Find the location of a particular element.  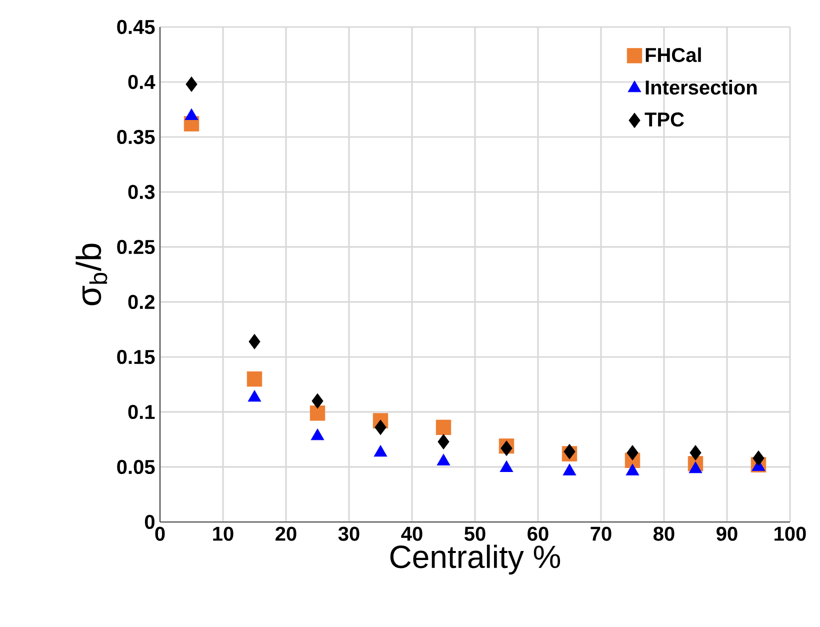

y-tick-label: 0.25 is located at coordinates (136, 247).